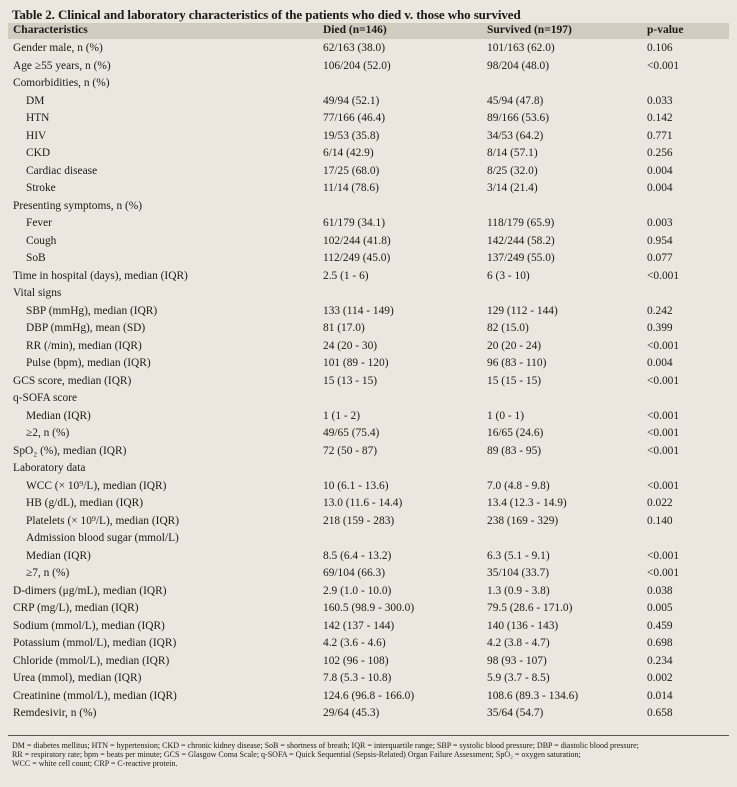 The width and height of the screenshot is (737, 787). Describe the element at coordinates (368, 242) in the screenshot. I see `table-row: Cough 102/244 (41.8) 142/244 (58.2) 0.954` at that location.